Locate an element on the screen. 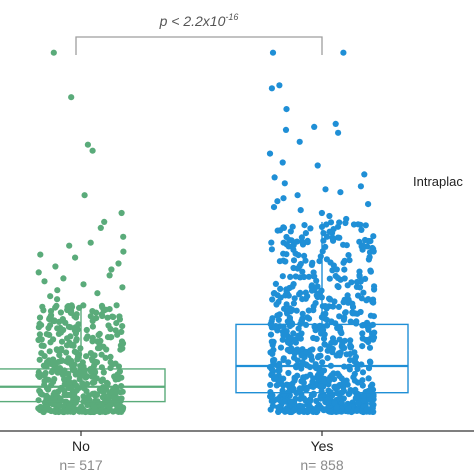 The width and height of the screenshot is (474, 474). significance-bracket: p < 2.2x10-16 is located at coordinates (199, 33).